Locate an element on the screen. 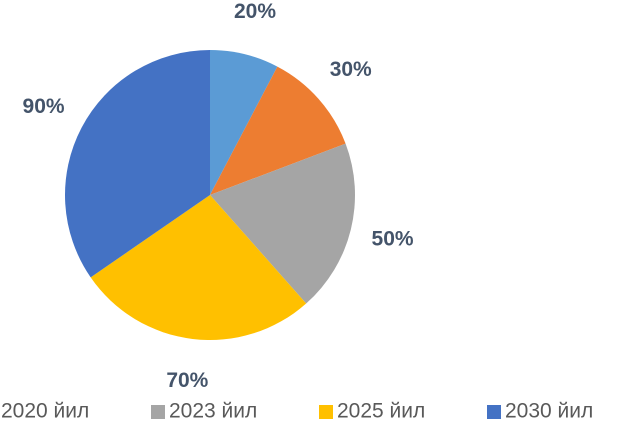 The width and height of the screenshot is (634, 434). legend-label: 2030 йил is located at coordinates (549, 411).